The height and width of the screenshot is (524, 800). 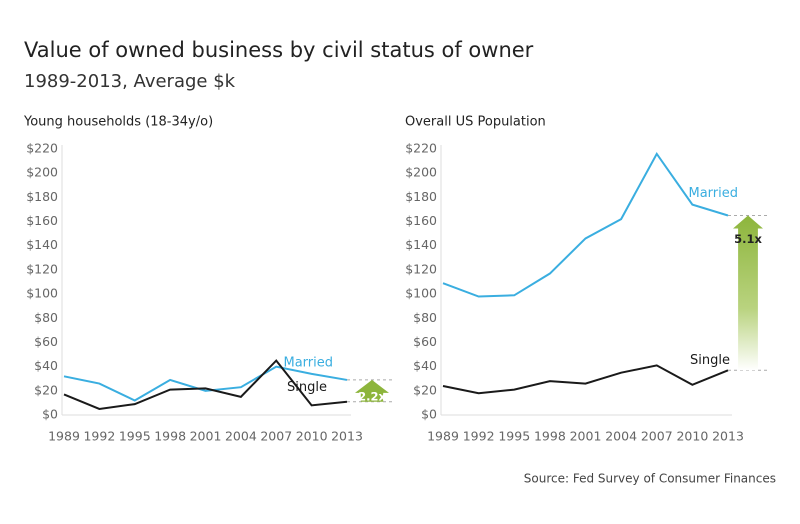 I want to click on chart-title: Overall US Population, so click(x=475, y=122).